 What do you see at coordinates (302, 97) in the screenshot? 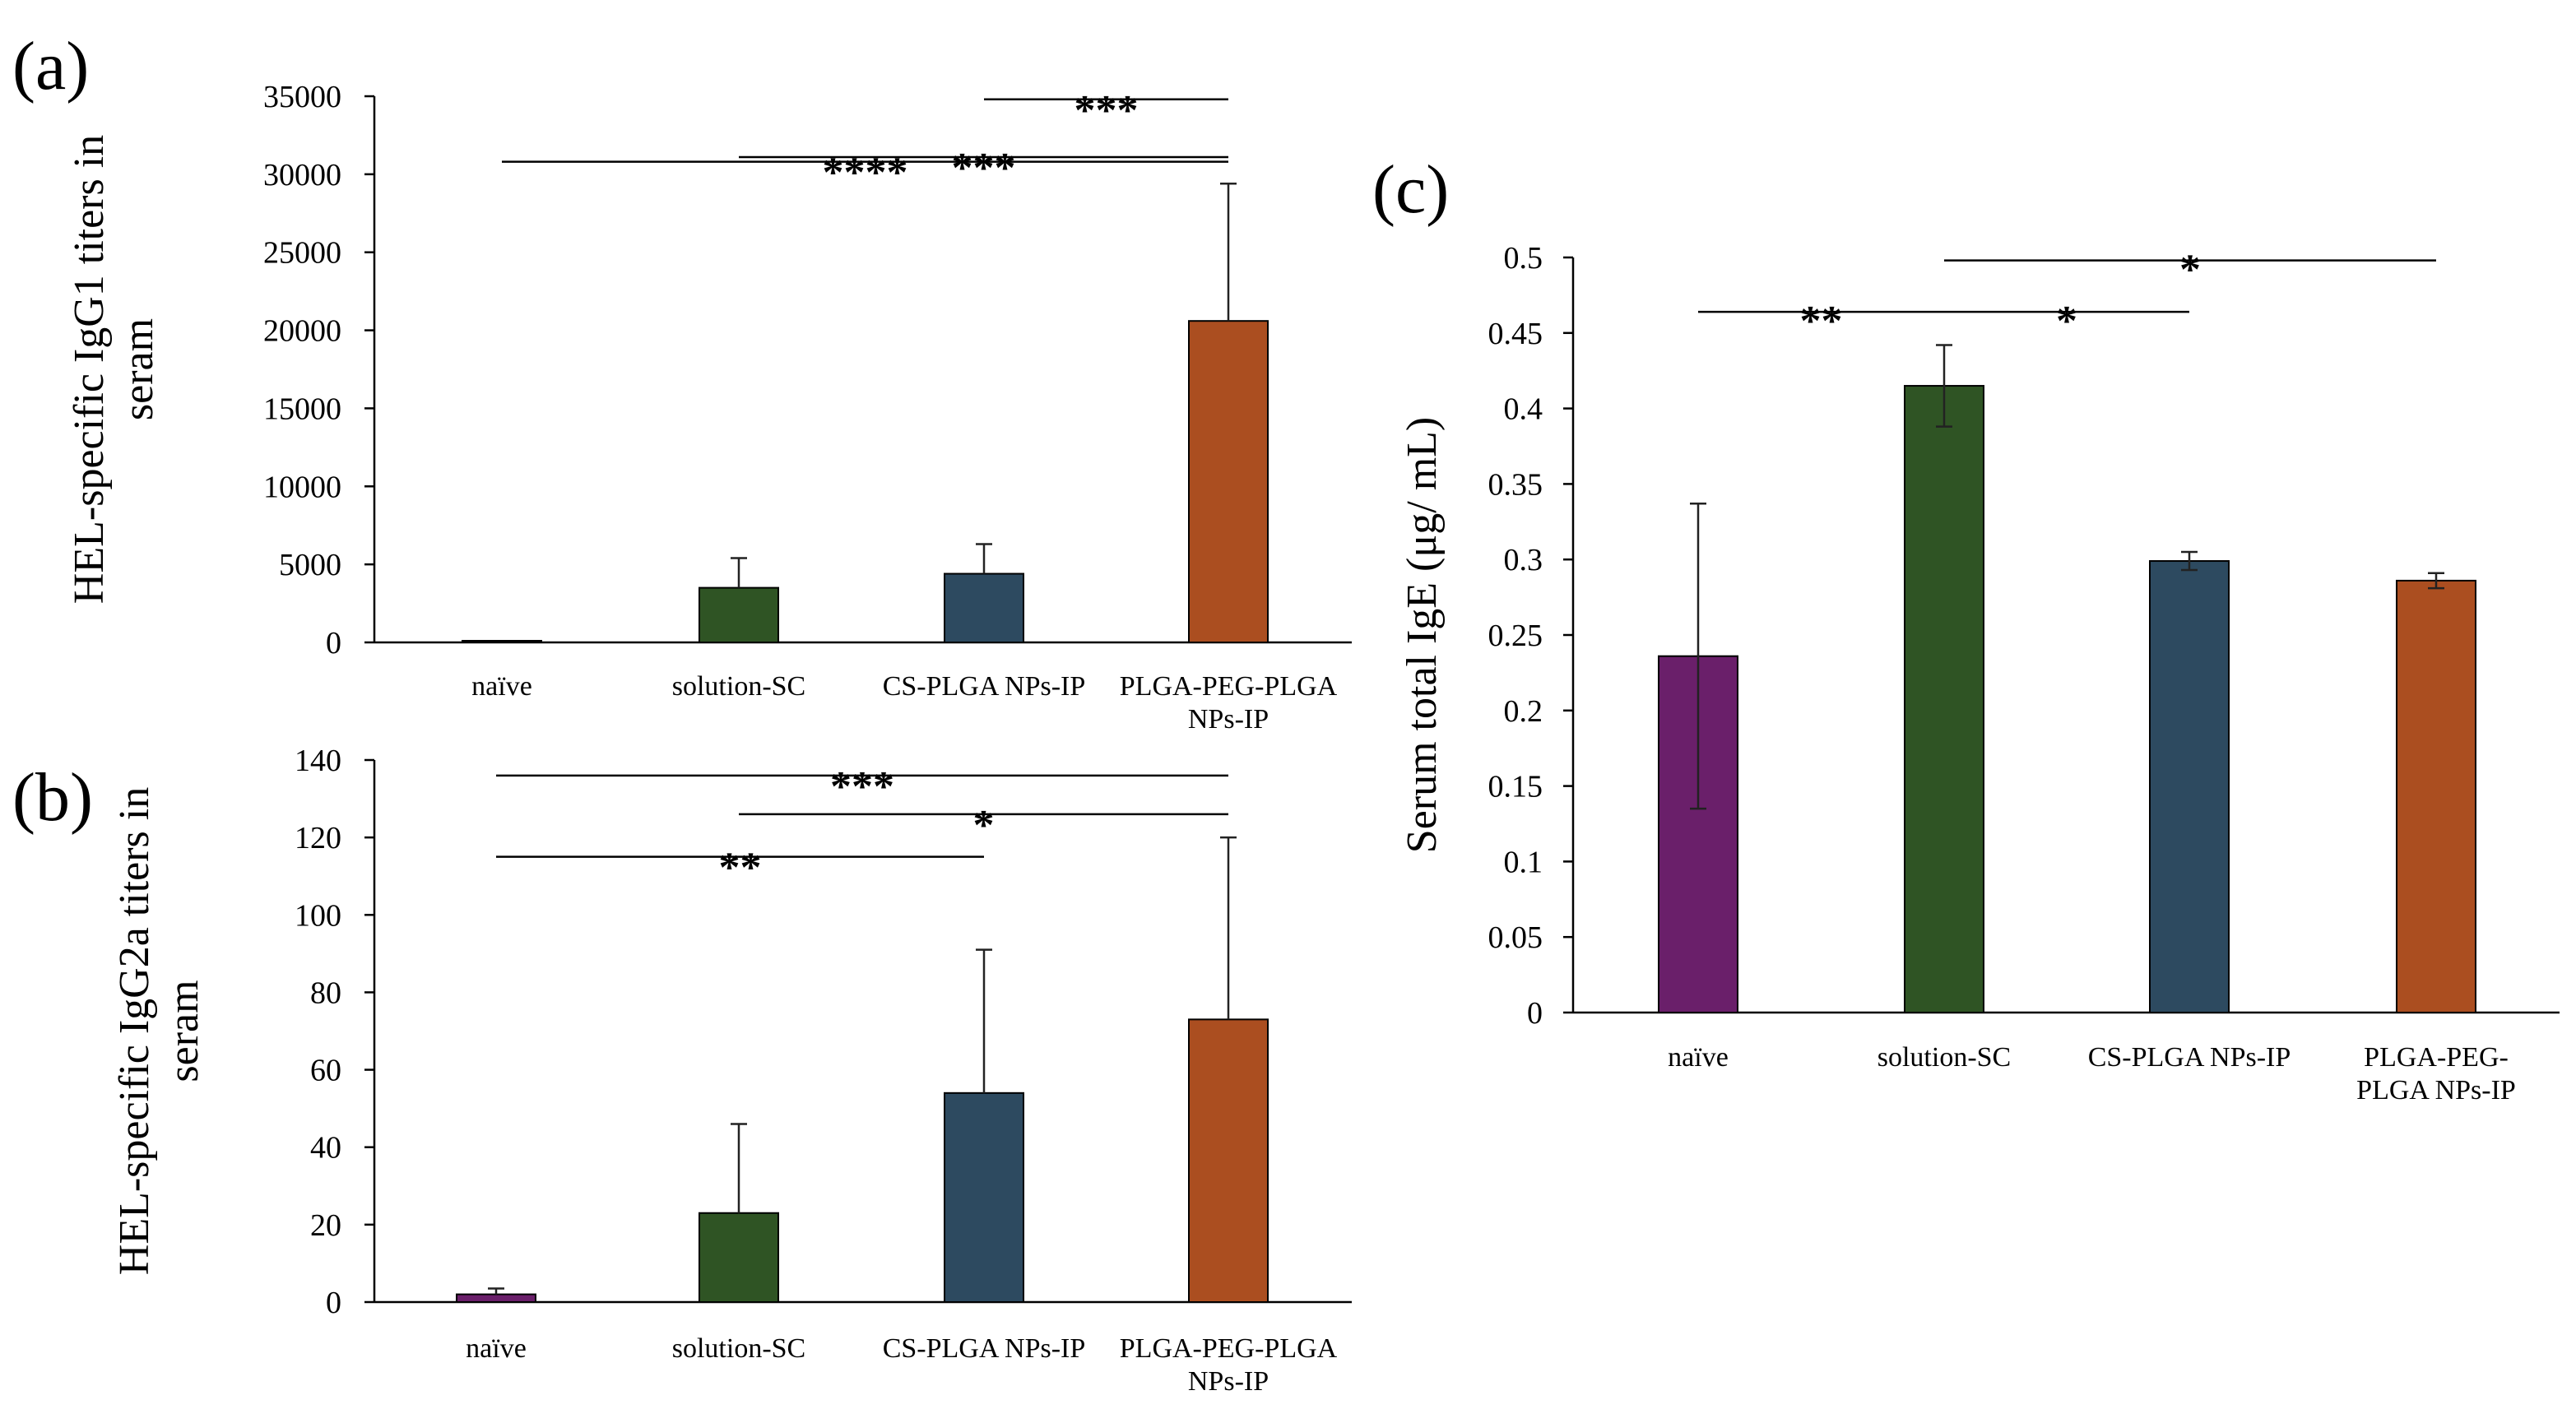
I see `y-tick-label: 35000` at bounding box center [302, 97].